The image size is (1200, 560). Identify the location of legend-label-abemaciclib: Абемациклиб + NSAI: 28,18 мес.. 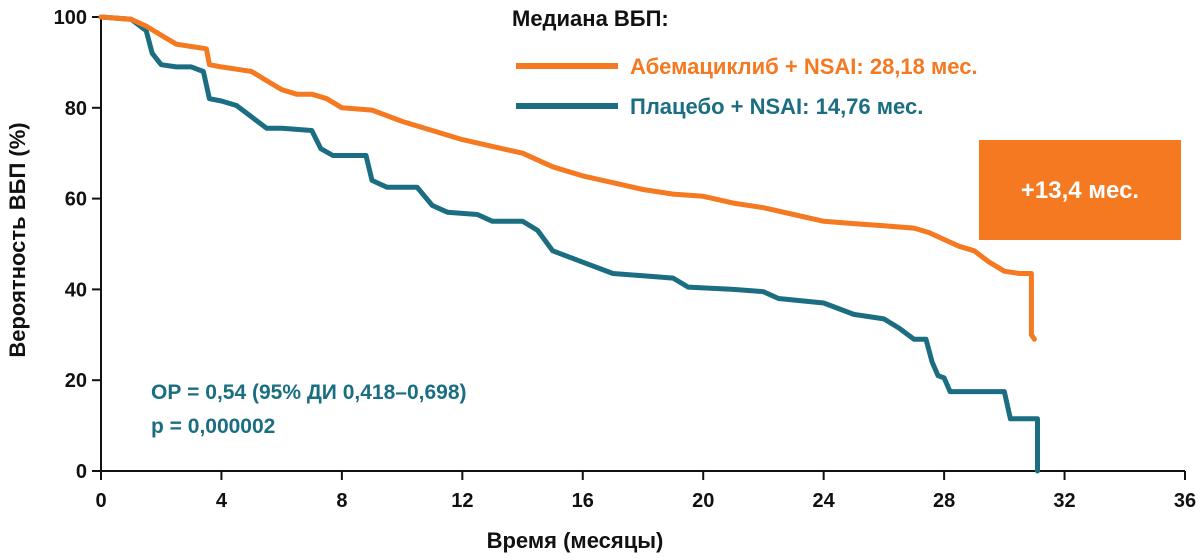
(804, 66).